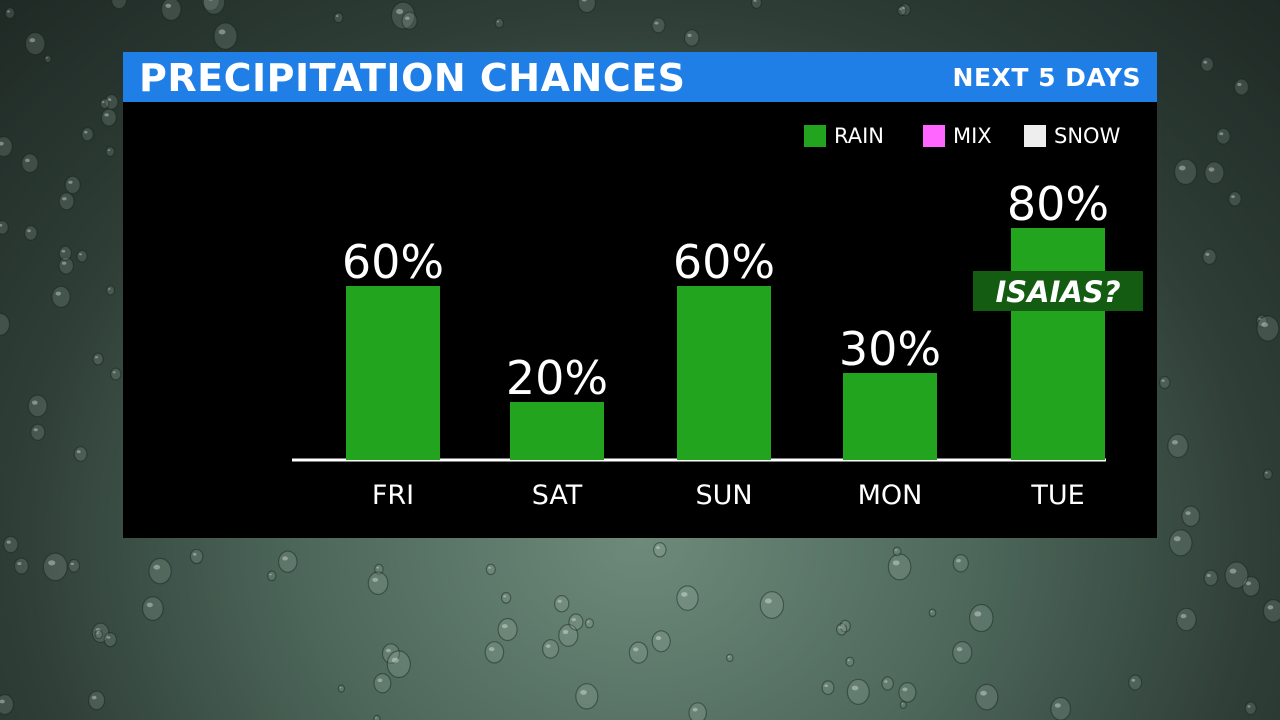  What do you see at coordinates (972, 136) in the screenshot?
I see `legend-label-mix: MIX` at bounding box center [972, 136].